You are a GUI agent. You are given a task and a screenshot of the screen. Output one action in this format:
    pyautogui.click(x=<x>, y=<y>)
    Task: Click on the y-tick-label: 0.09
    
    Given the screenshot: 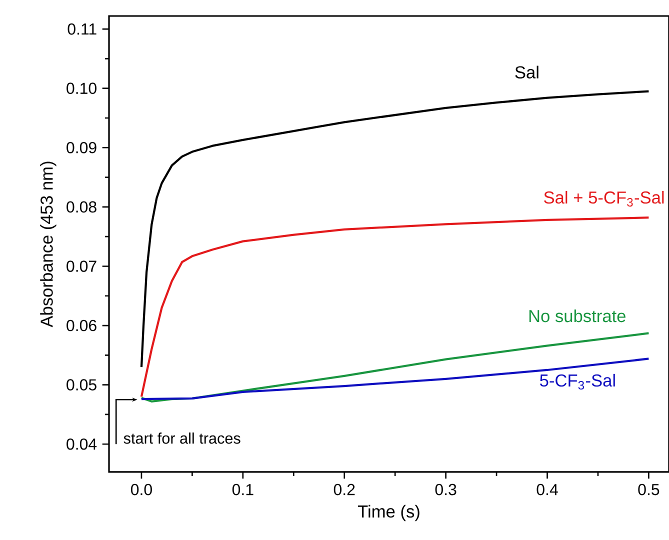 What is the action you would take?
    pyautogui.click(x=81, y=148)
    